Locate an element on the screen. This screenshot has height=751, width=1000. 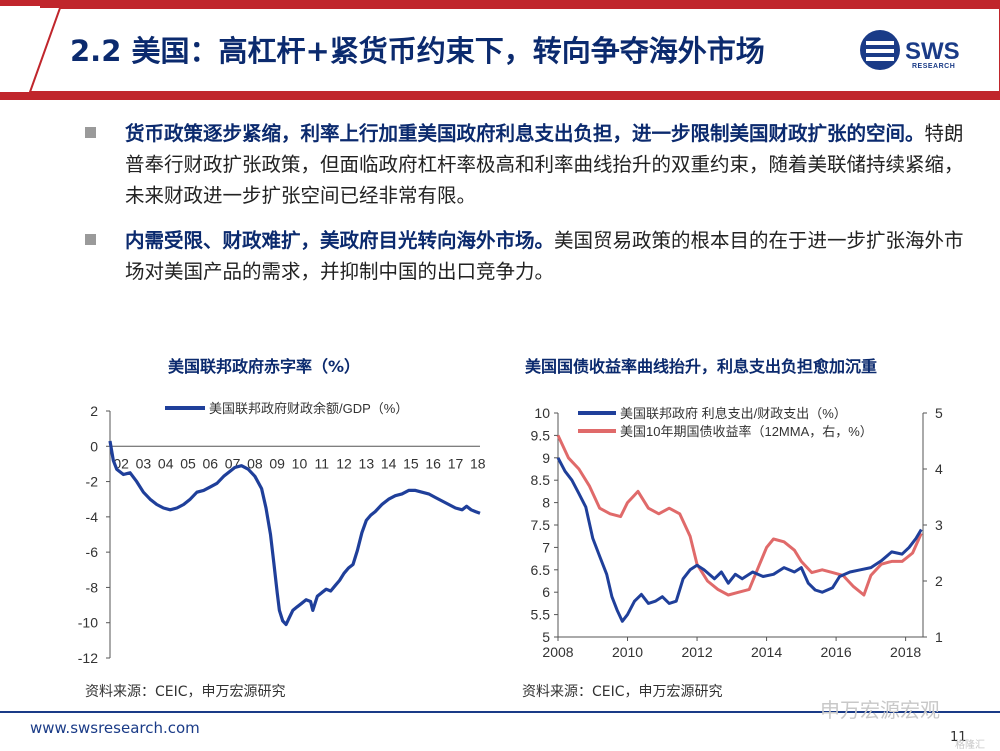
y-left-tick-label: 5.5 is located at coordinates (541, 615).